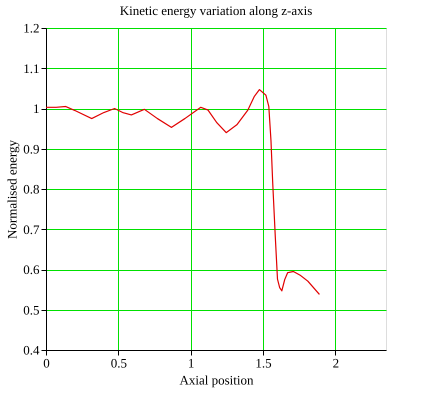 Image resolution: width=439 pixels, height=404 pixels. Describe the element at coordinates (336, 363) in the screenshot. I see `x-tick-label: 2` at that location.